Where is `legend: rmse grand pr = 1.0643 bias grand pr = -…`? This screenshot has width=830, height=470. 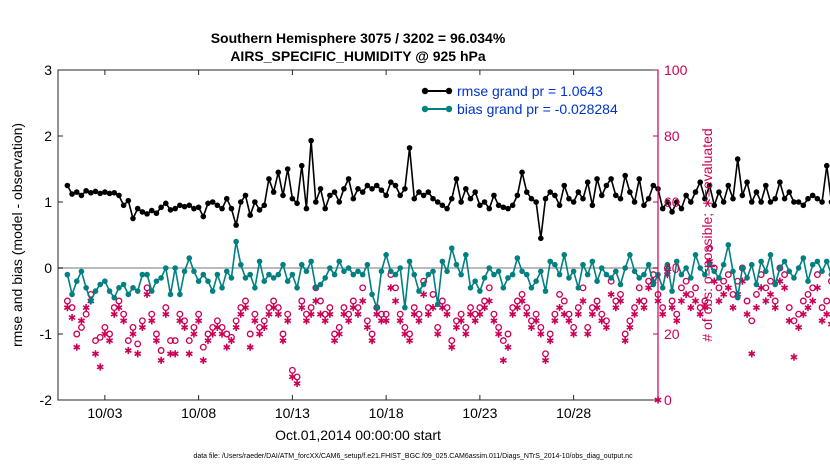
legend: rmse grand pr = 1.0643 bias grand pr = -… is located at coordinates (519, 100).